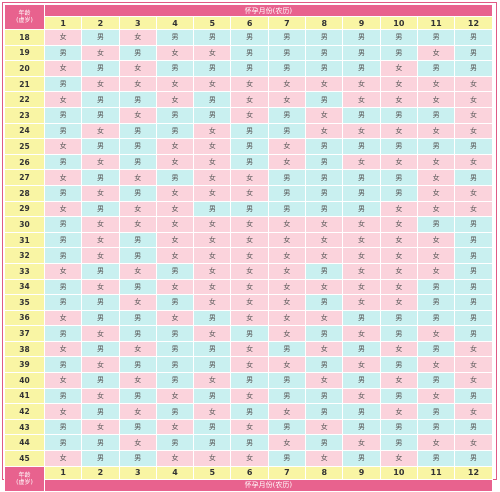 The height and width of the screenshot is (492, 500). I want to click on footer-month-6: 6, so click(249, 472).